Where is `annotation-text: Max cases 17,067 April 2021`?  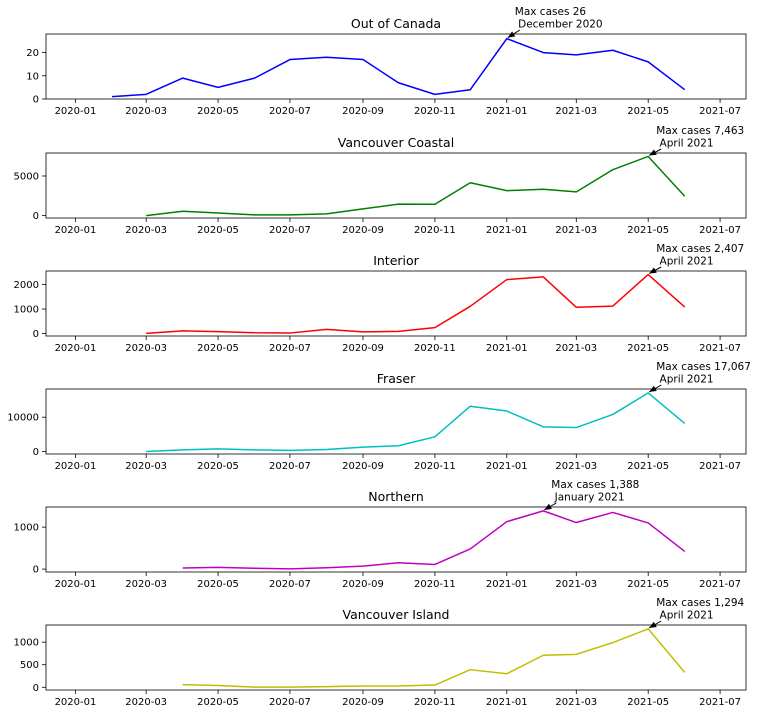
annotation-text: Max cases 17,067 April 2021 is located at coordinates (703, 373).